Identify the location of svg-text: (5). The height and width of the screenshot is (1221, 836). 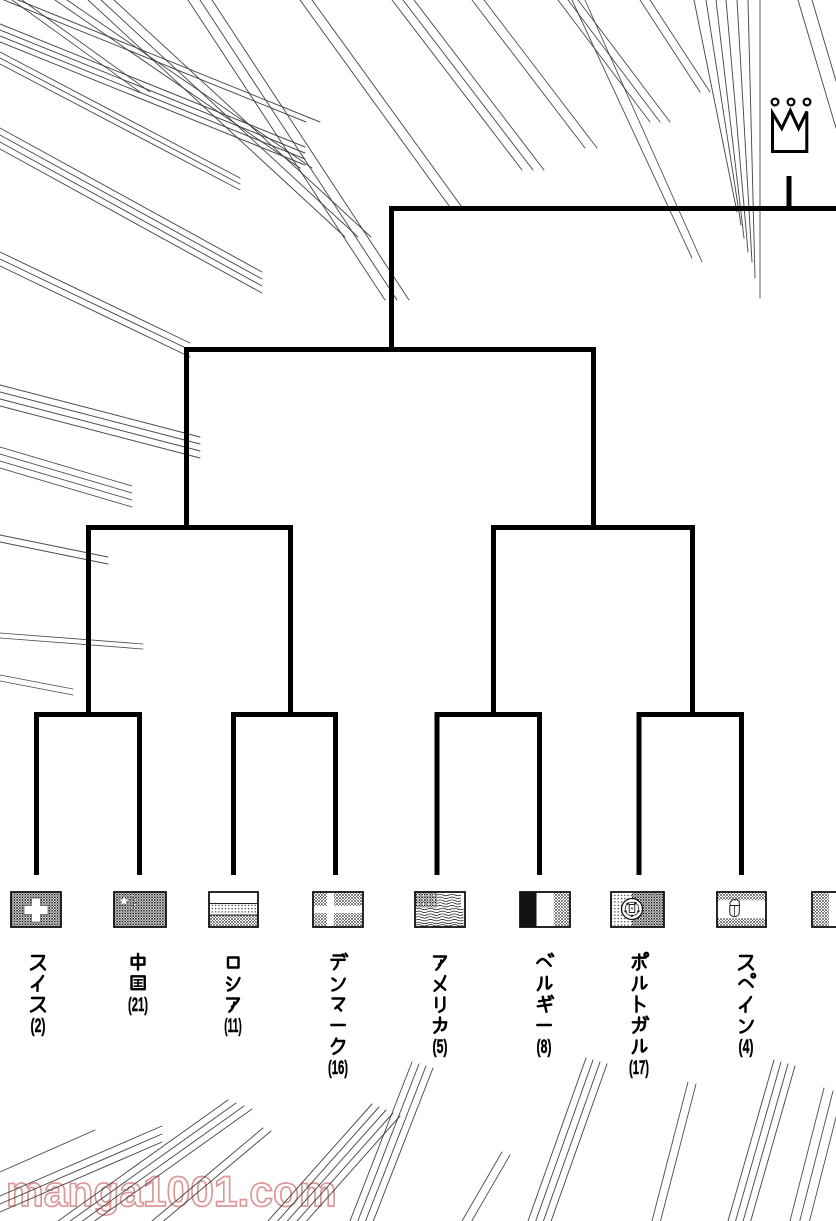
(440, 1047).